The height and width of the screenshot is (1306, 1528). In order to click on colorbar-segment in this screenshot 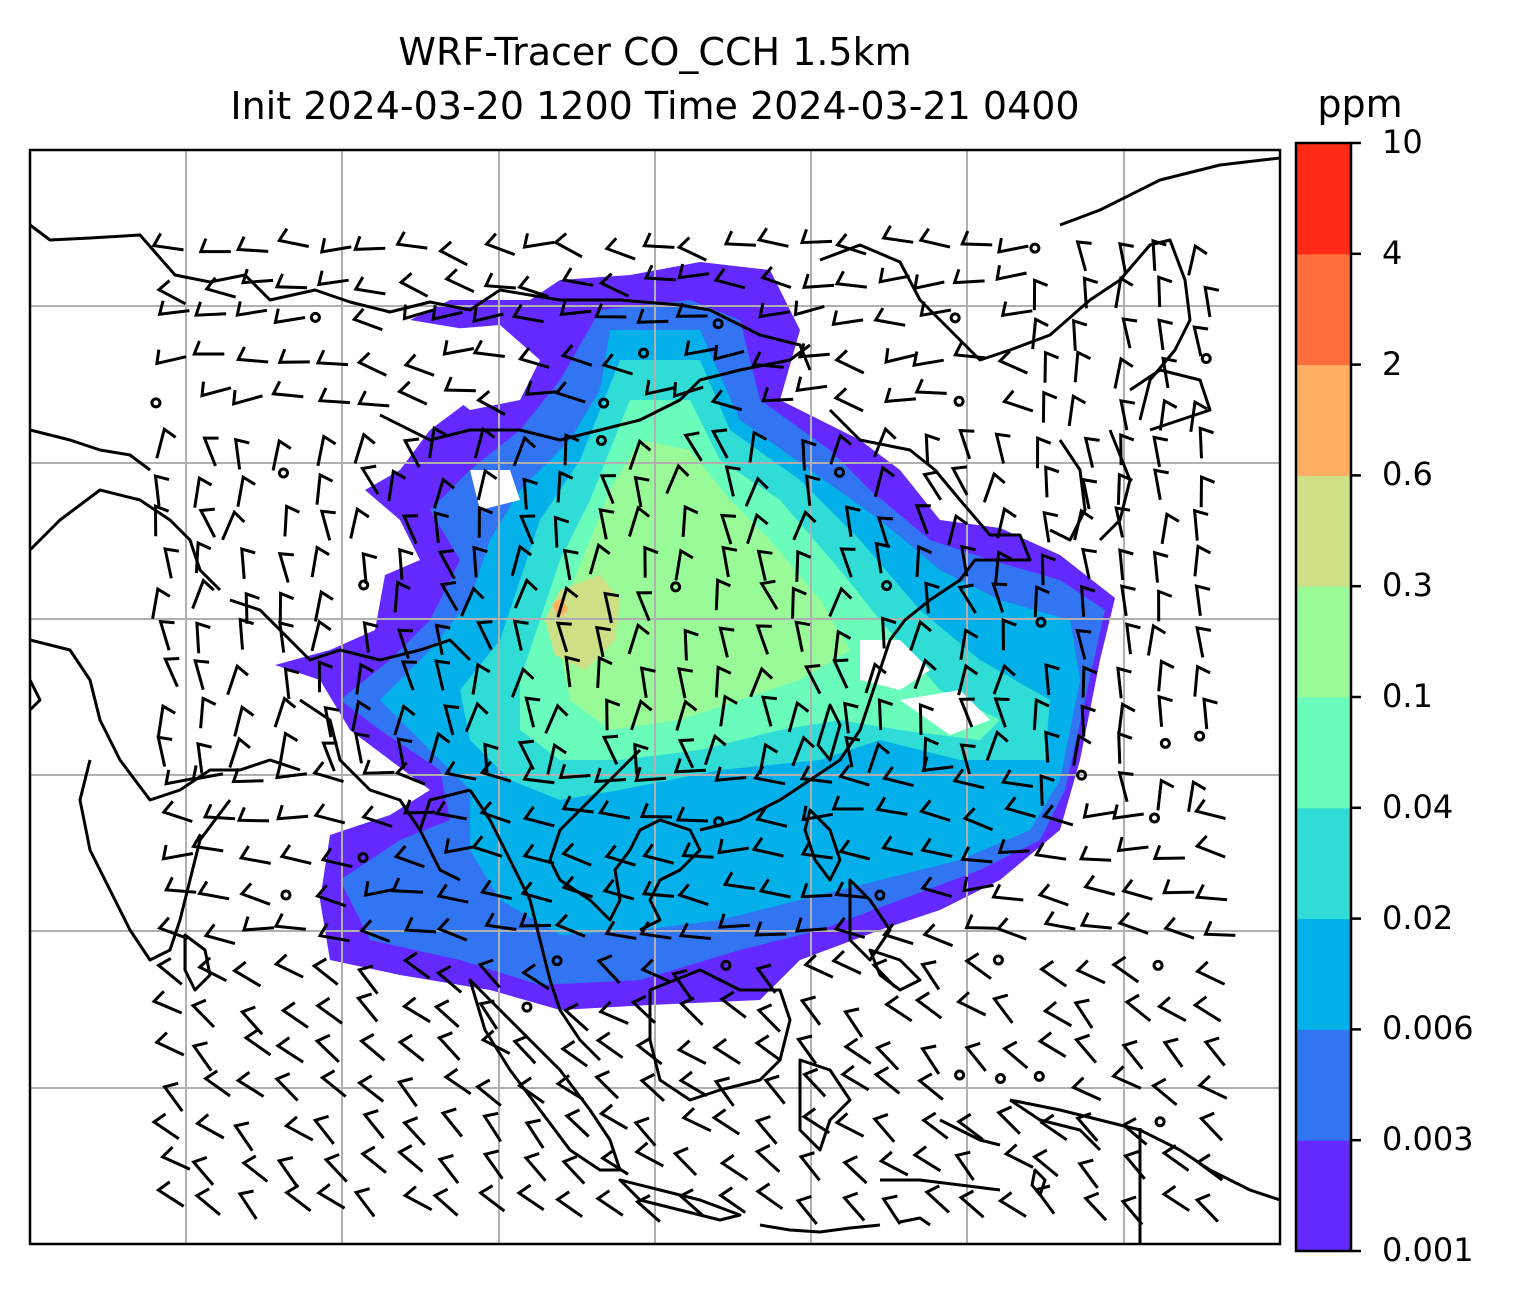, I will do `click(1323, 974)`.